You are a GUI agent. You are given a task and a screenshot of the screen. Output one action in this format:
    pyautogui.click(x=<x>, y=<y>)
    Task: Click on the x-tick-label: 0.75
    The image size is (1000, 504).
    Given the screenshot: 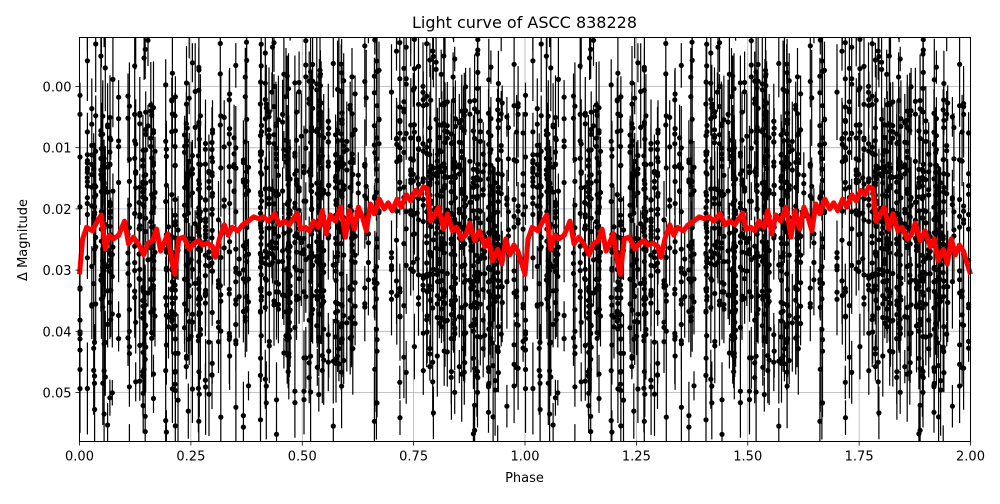 What is the action you would take?
    pyautogui.click(x=413, y=457)
    